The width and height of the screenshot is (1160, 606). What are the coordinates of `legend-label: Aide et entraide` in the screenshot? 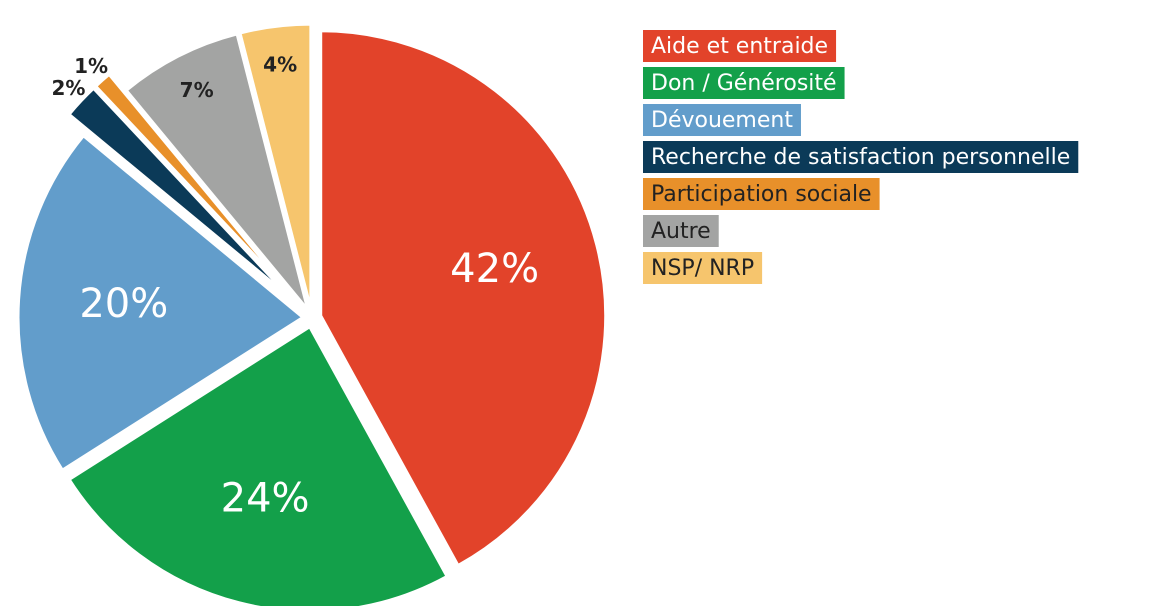 It's located at (739, 46).